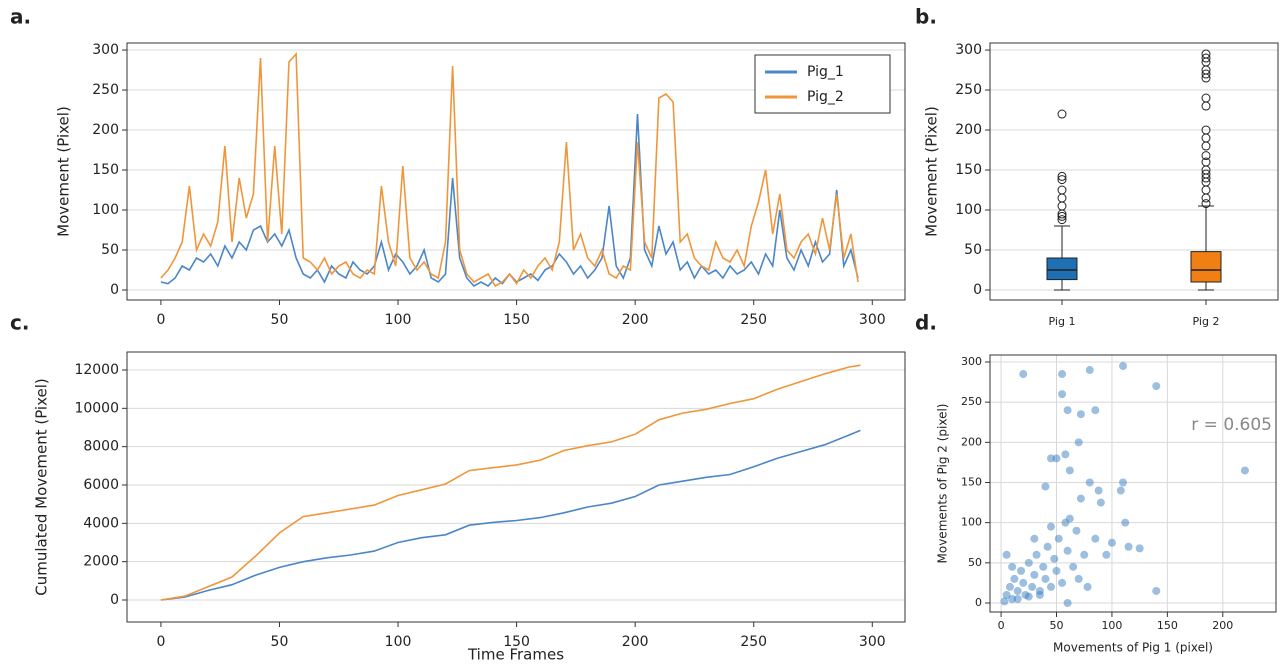 This screenshot has height=665, width=1281. Describe the element at coordinates (101, 523) in the screenshot. I see `y-tick-label: 4000` at that location.